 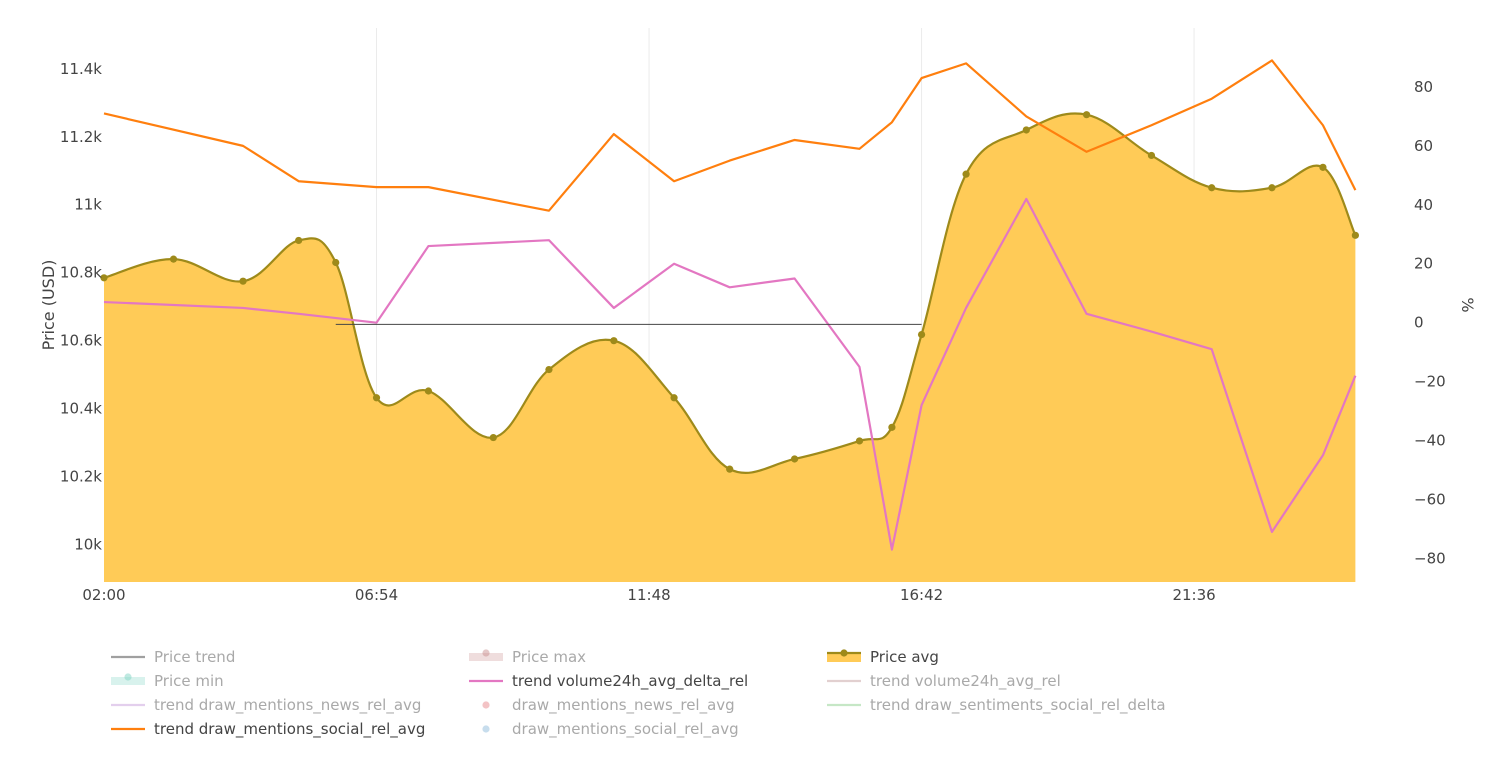 What do you see at coordinates (81, 137) in the screenshot?
I see `y-left-tick-label: 11.2k` at bounding box center [81, 137].